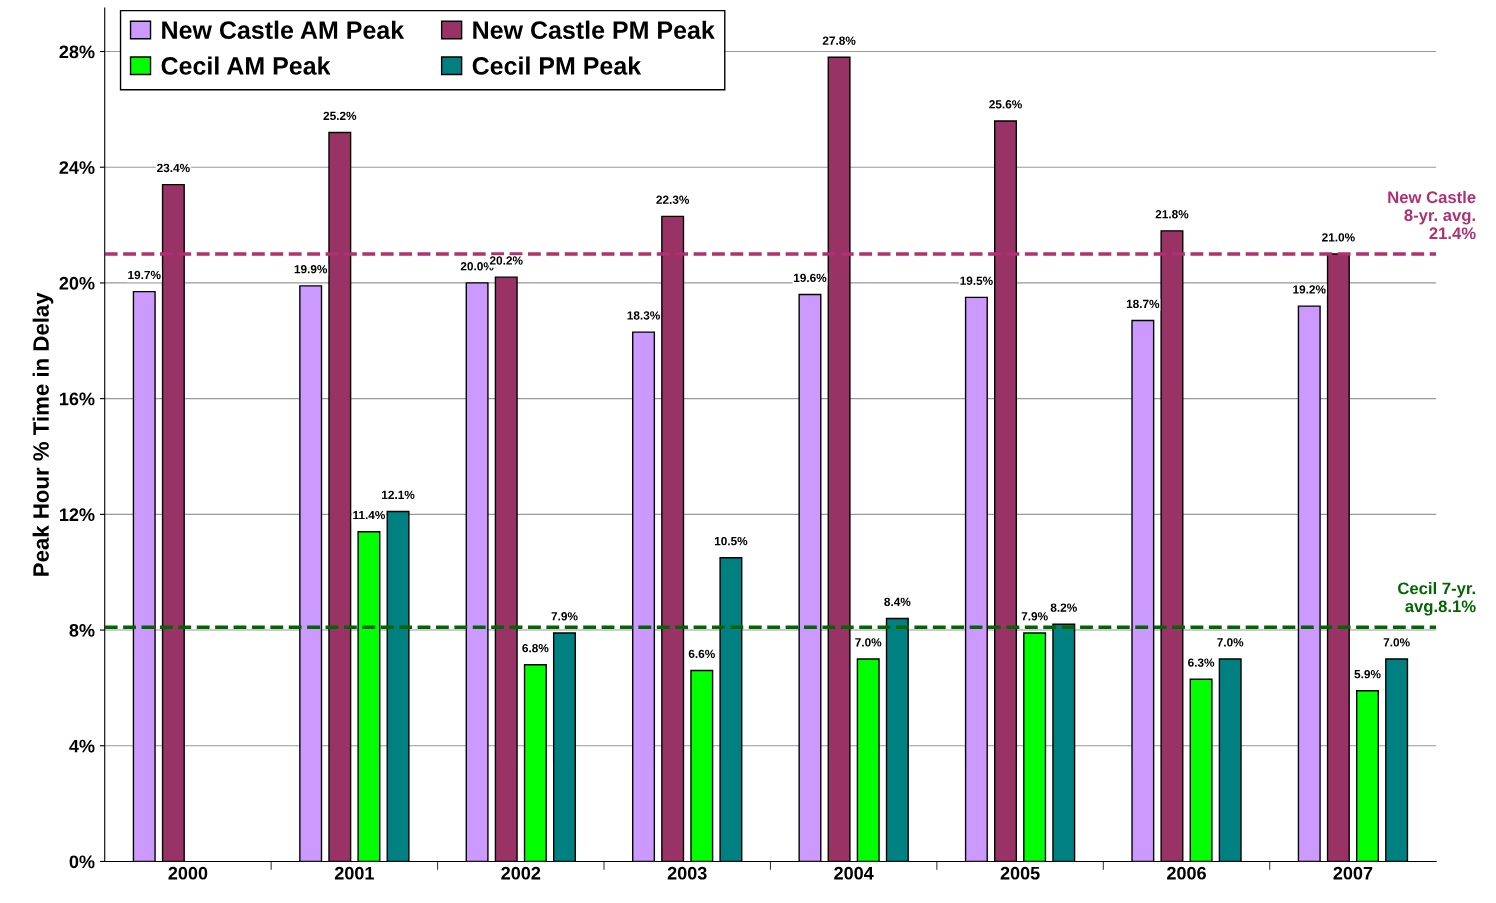 This screenshot has width=1496, height=903. What do you see at coordinates (340, 116) in the screenshot?
I see `data-label: 25.2%` at bounding box center [340, 116].